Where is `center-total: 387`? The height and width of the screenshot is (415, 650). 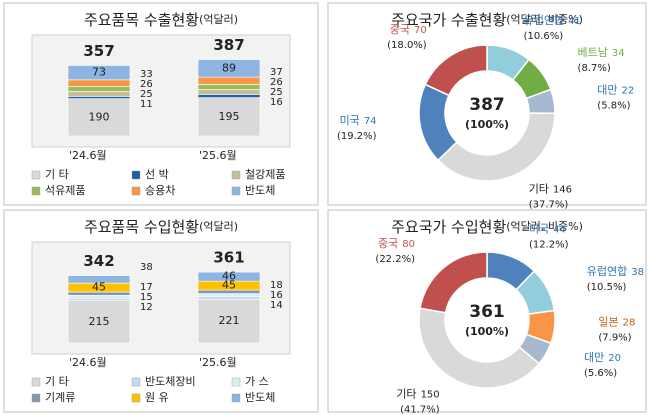
center-total: 387 is located at coordinates (487, 105).